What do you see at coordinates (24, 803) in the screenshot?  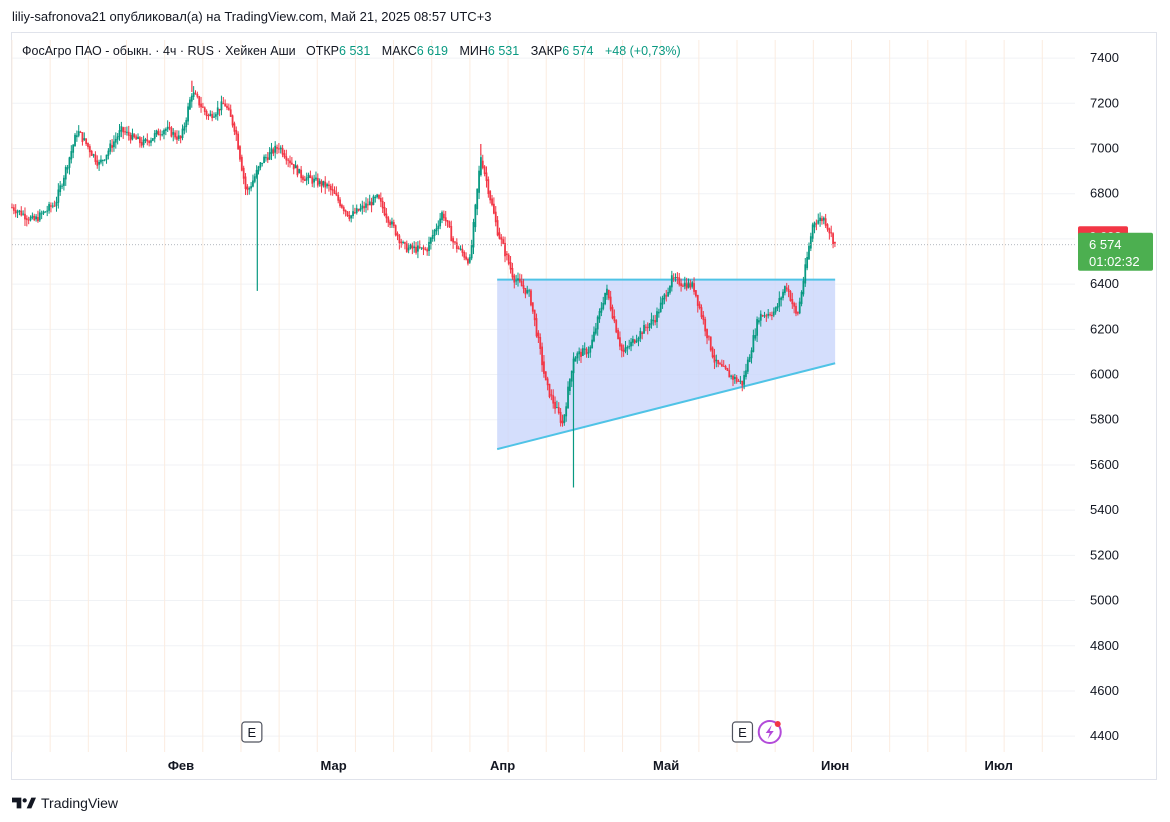 I see `tradingview-logo-icon` at bounding box center [24, 803].